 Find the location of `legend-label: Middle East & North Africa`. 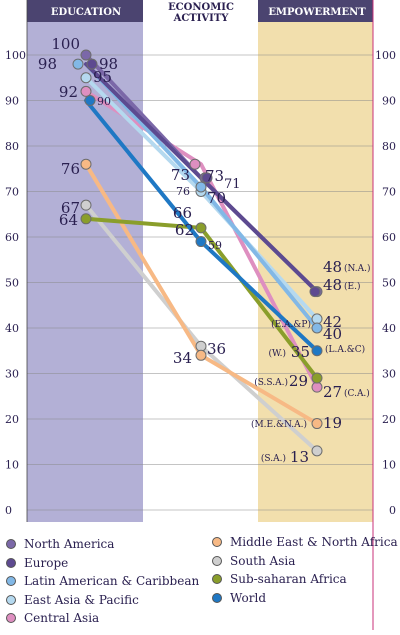

legend-label: Middle East & North Africa is located at coordinates (314, 542).